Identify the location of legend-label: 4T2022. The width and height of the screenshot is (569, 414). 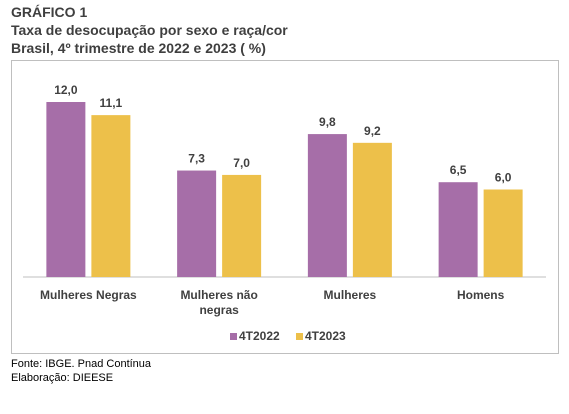
(259, 336).